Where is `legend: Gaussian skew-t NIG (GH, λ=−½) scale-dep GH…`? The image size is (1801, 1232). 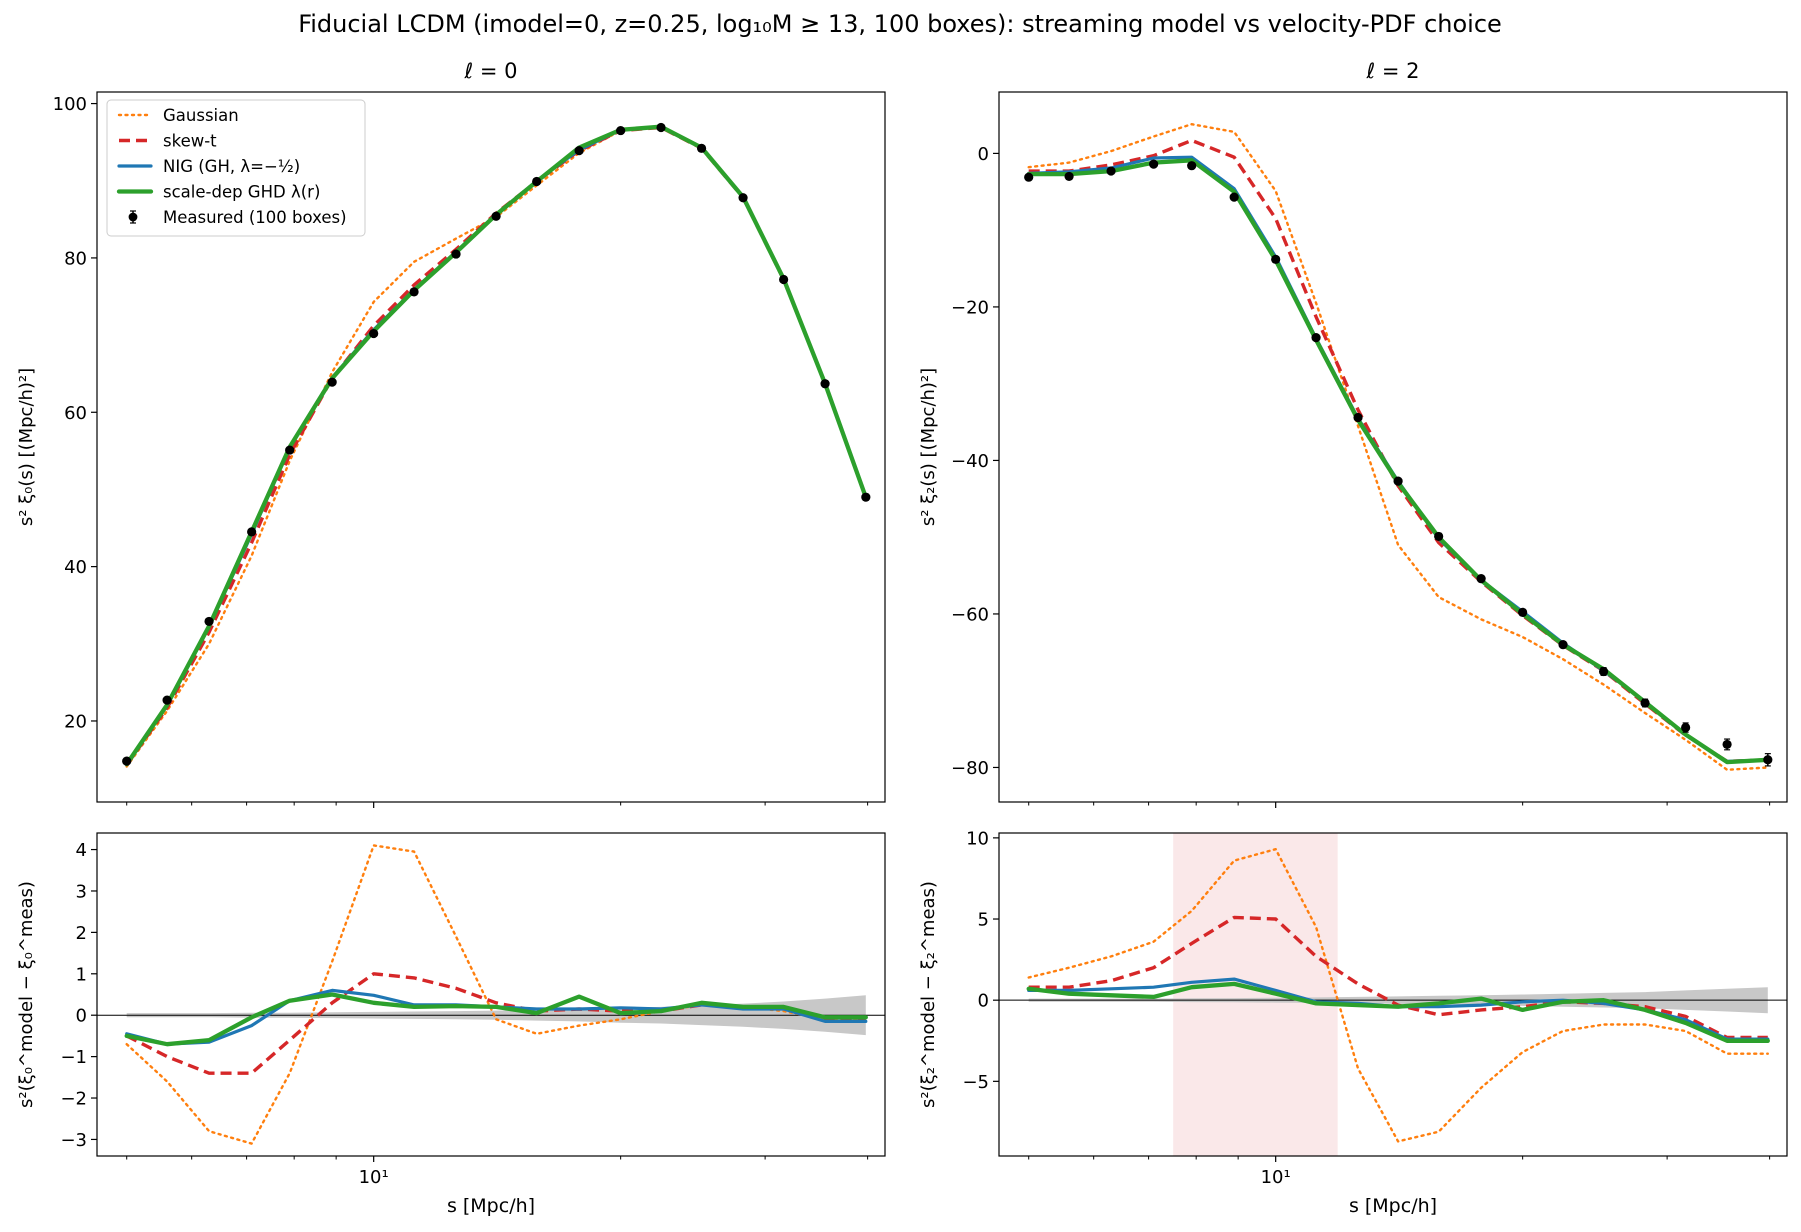
legend: Gaussian skew-t NIG (GH, λ=−½) scale-dep GH… is located at coordinates (236, 168).